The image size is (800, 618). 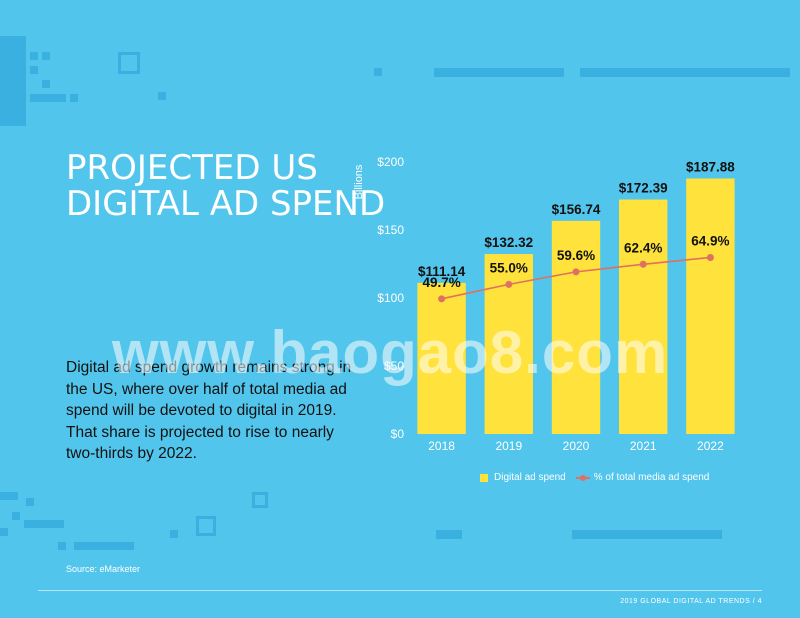 I want to click on x-tick-label: 2019, so click(x=508, y=446).